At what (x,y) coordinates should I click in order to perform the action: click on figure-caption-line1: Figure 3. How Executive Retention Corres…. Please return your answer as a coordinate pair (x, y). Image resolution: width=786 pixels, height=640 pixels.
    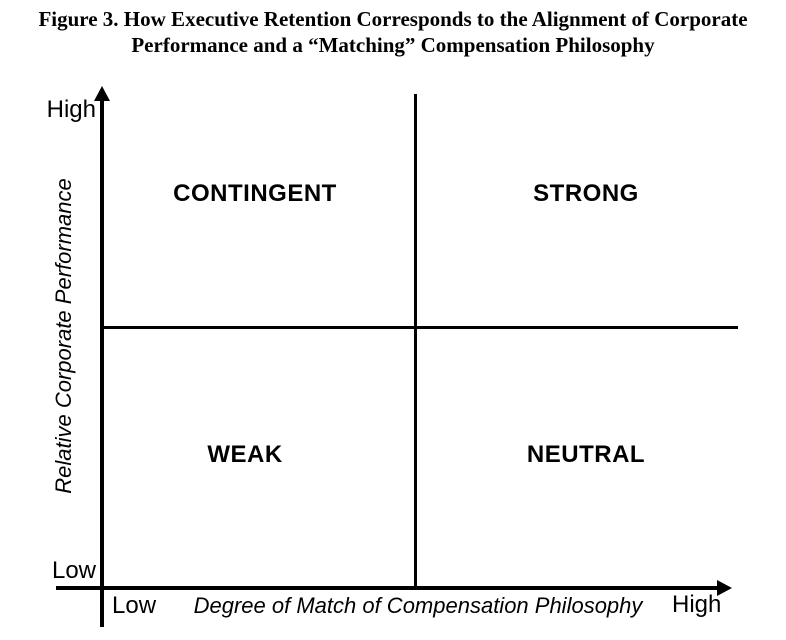
    Looking at the image, I should click on (393, 19).